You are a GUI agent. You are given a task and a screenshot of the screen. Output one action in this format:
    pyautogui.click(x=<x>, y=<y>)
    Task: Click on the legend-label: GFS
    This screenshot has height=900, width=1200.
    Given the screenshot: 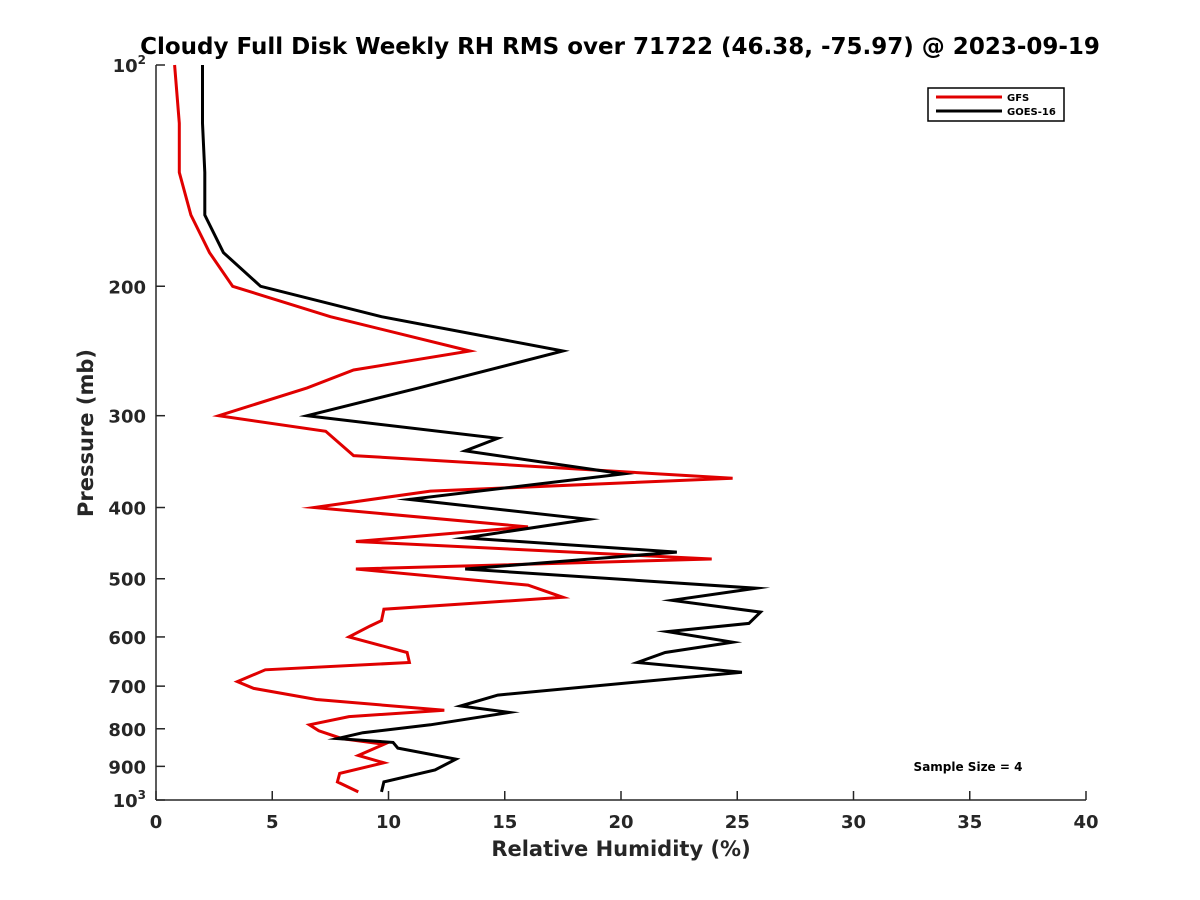 What is the action you would take?
    pyautogui.click(x=1018, y=98)
    